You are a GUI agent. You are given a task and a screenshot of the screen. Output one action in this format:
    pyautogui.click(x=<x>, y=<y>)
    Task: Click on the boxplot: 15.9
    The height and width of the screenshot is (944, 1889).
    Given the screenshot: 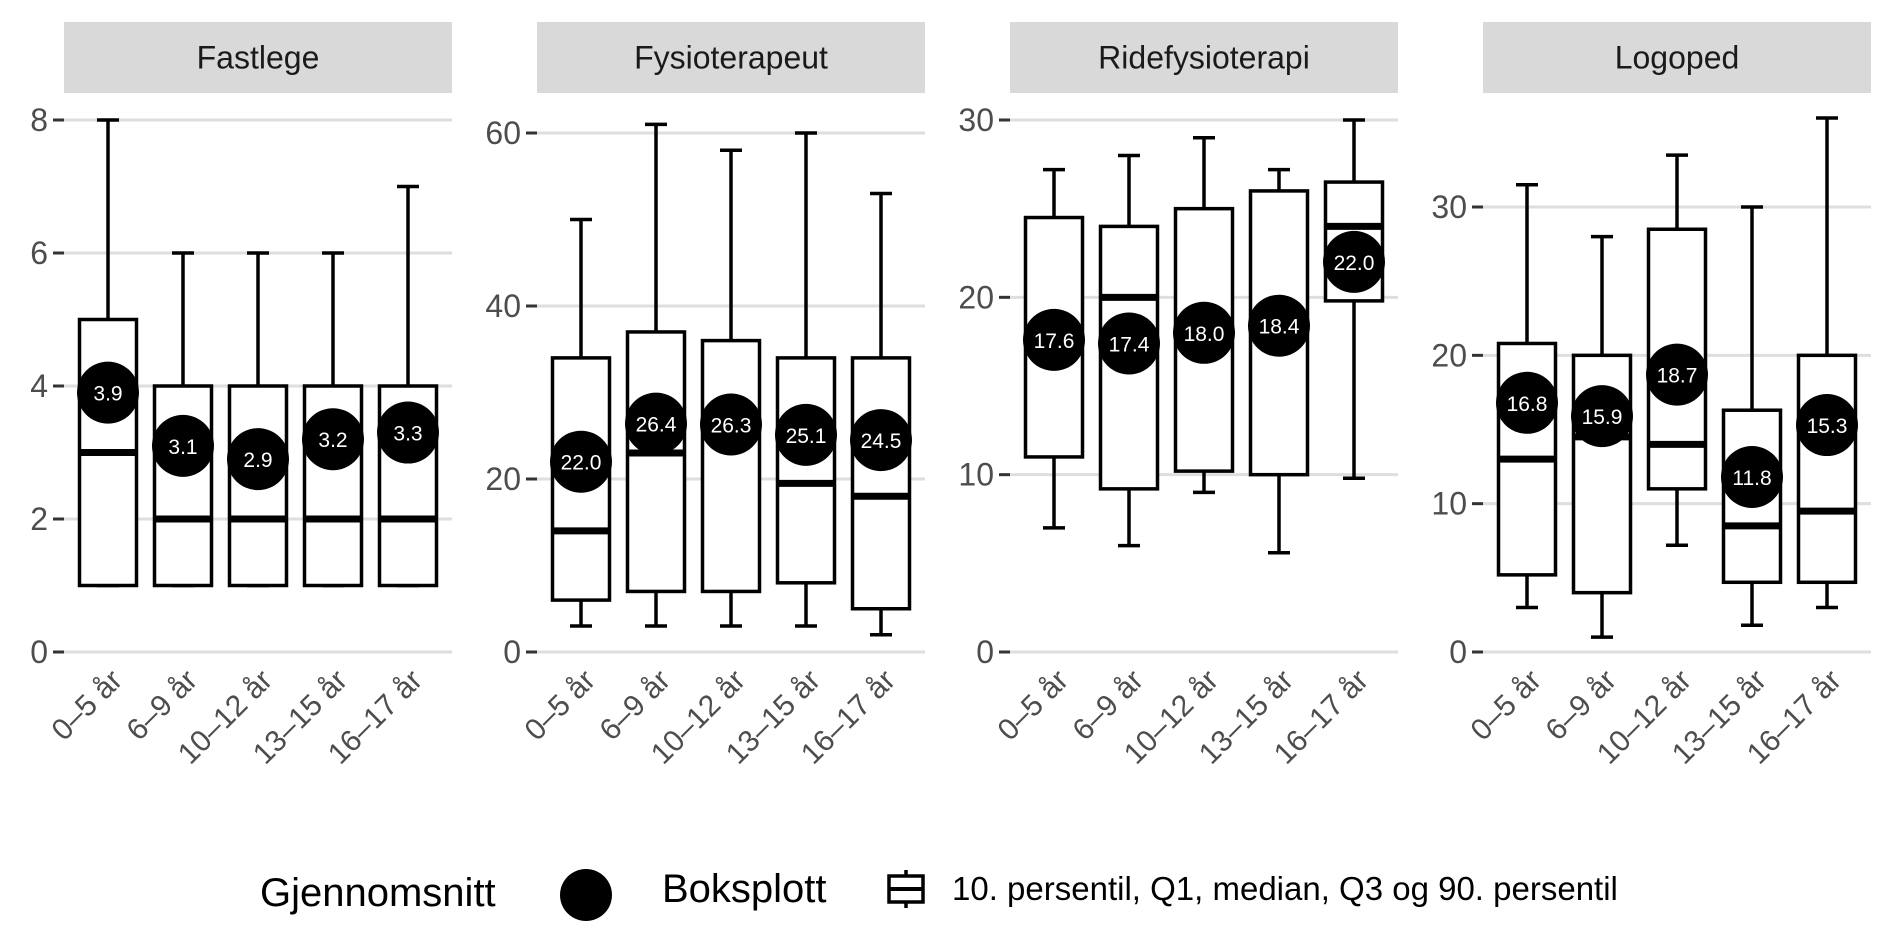 What is the action you would take?
    pyautogui.click(x=1602, y=436)
    